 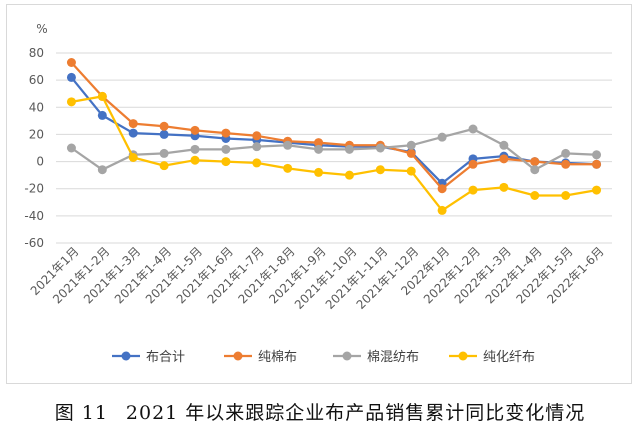 What do you see at coordinates (34, 189) in the screenshot?
I see `y-tick-label: -20` at bounding box center [34, 189].